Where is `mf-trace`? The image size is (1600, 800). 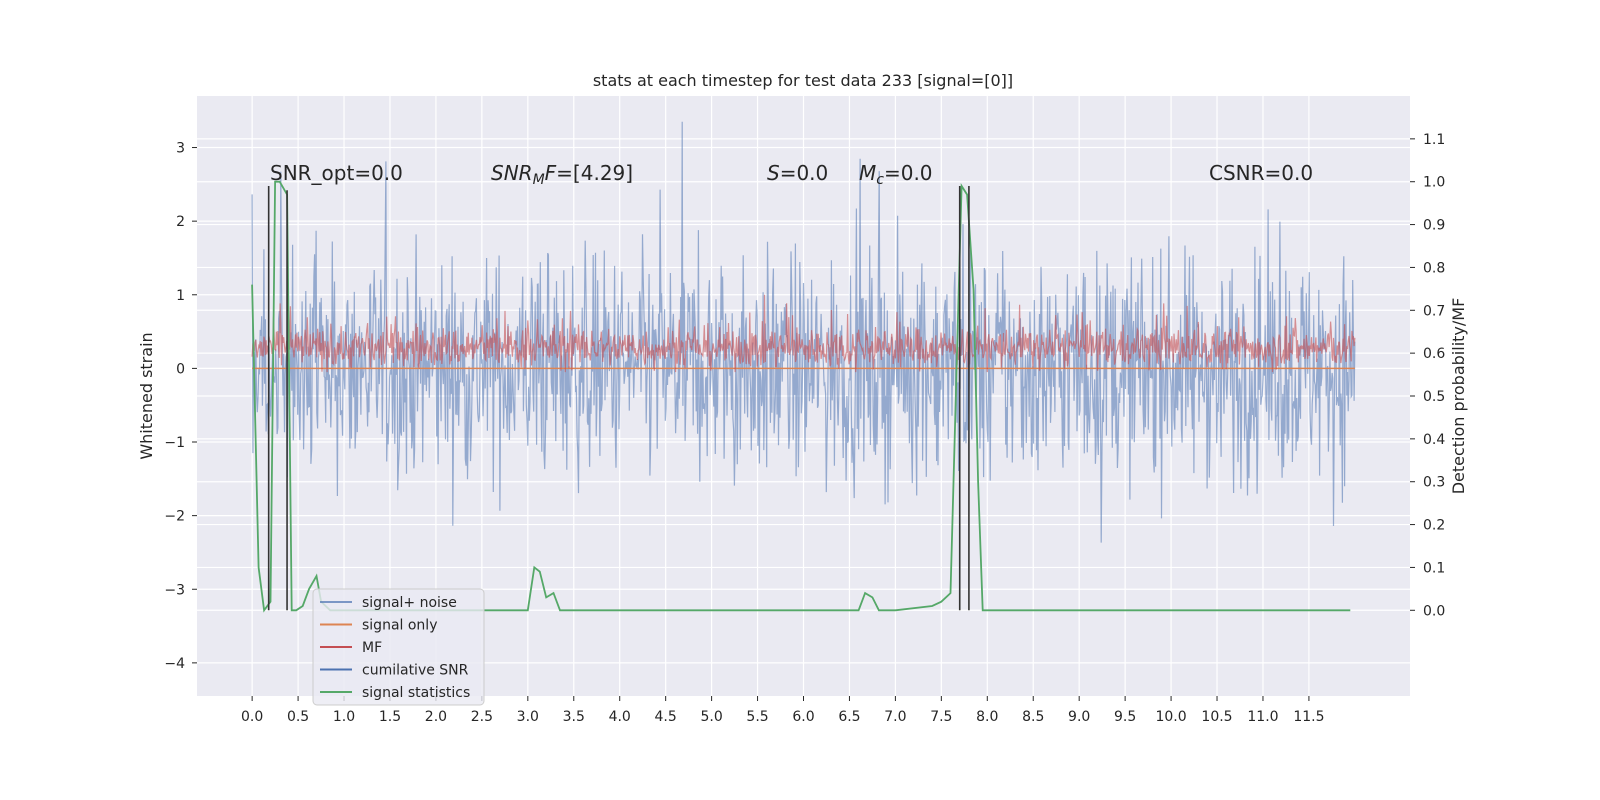 mf-trace is located at coordinates (803, 333).